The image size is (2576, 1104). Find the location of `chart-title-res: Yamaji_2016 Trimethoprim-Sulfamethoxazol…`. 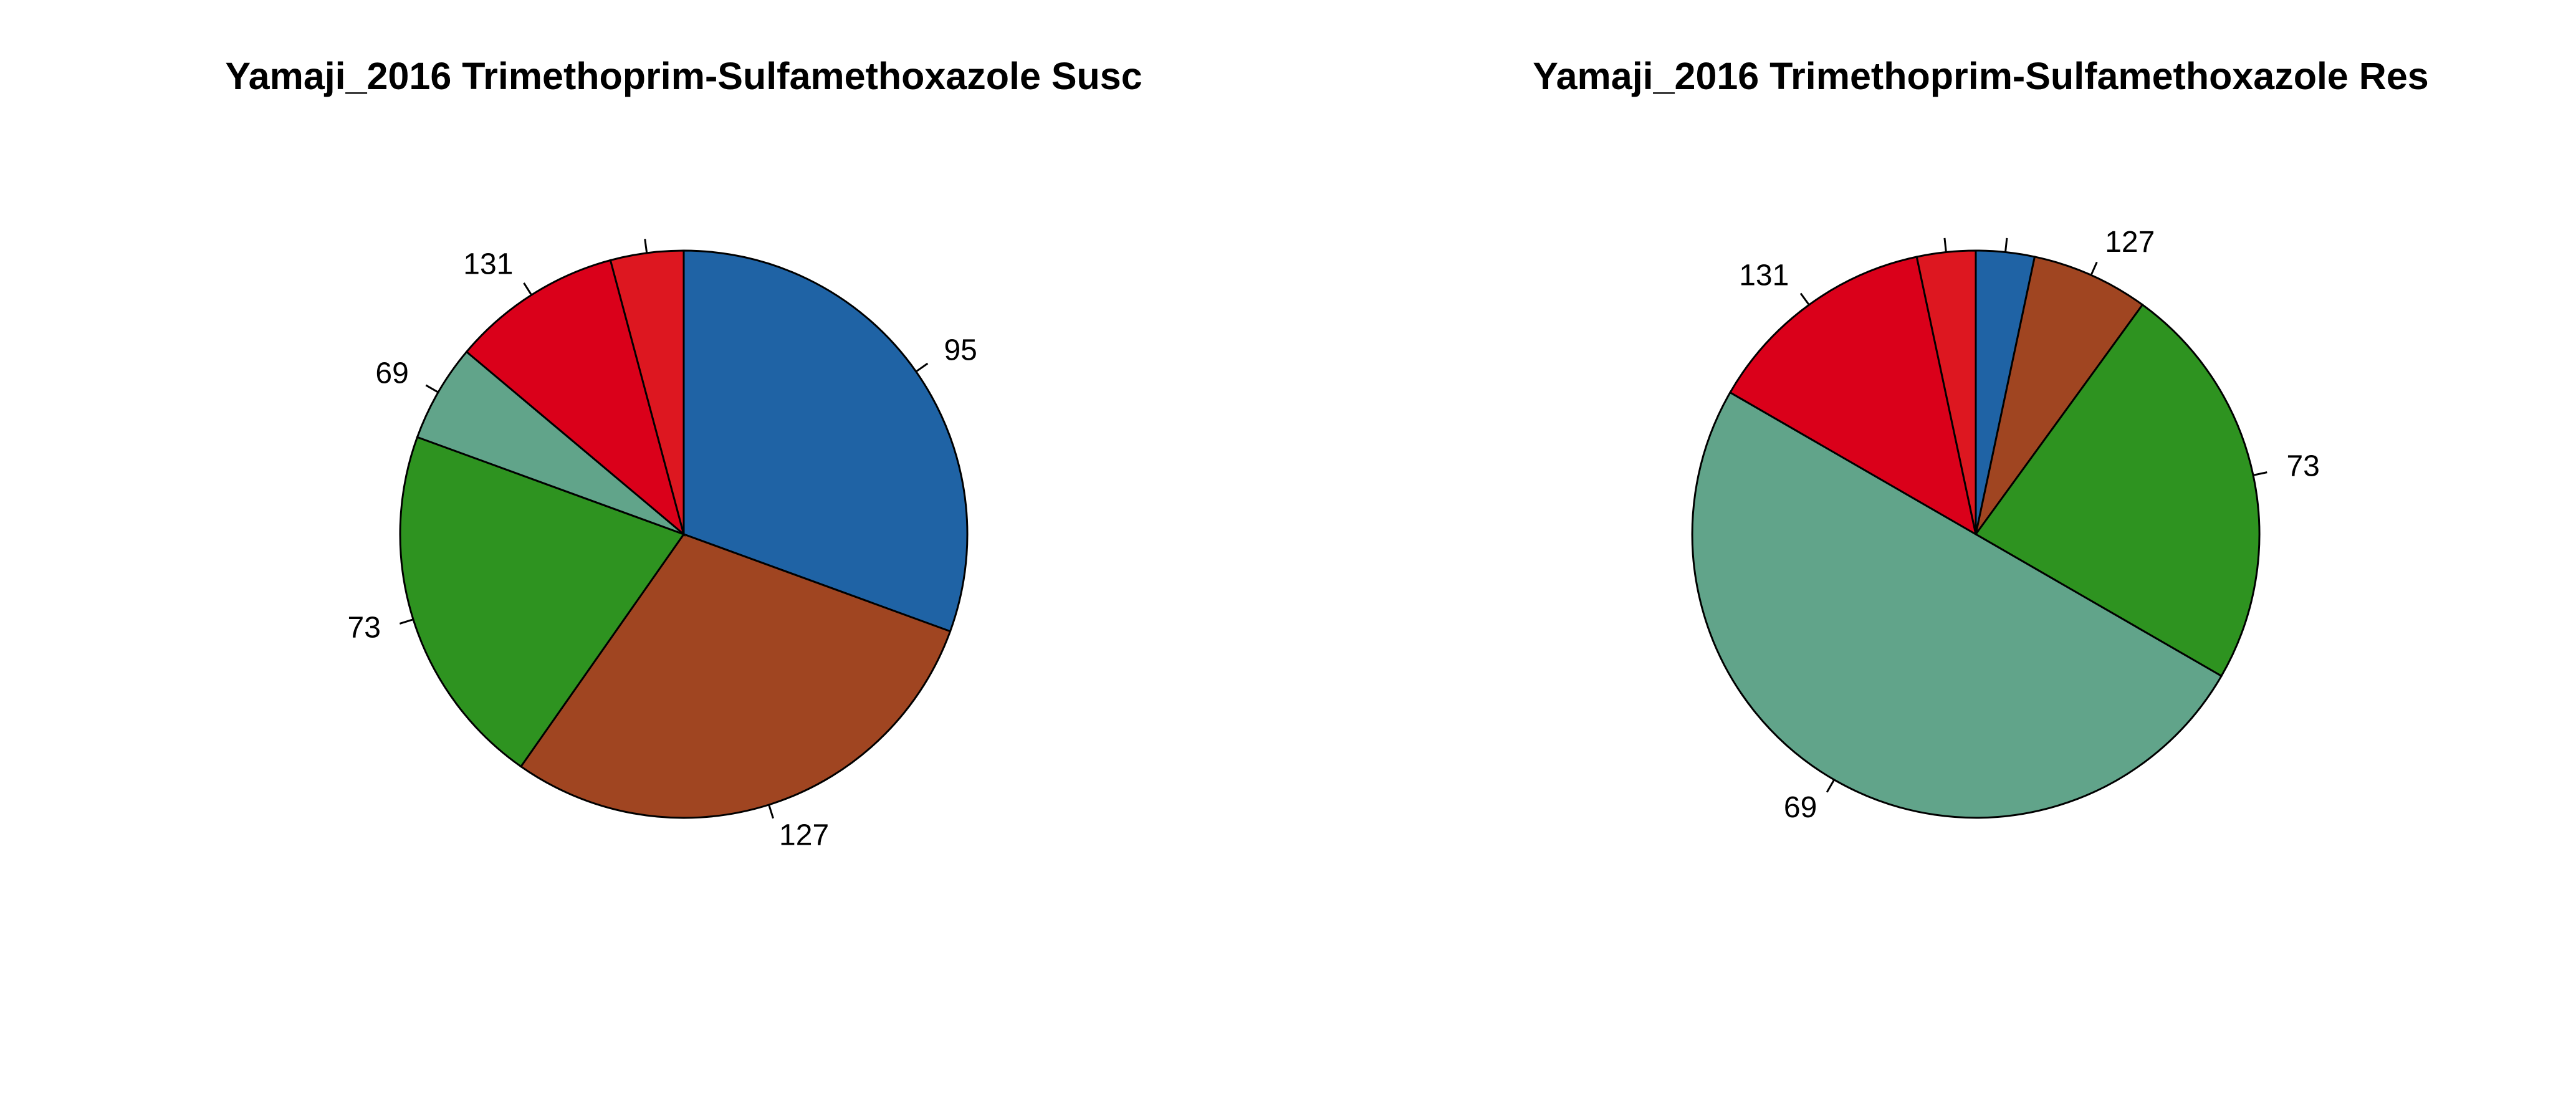

chart-title-res: Yamaji_2016 Trimethoprim-Sulfamethoxazol… is located at coordinates (1981, 76).